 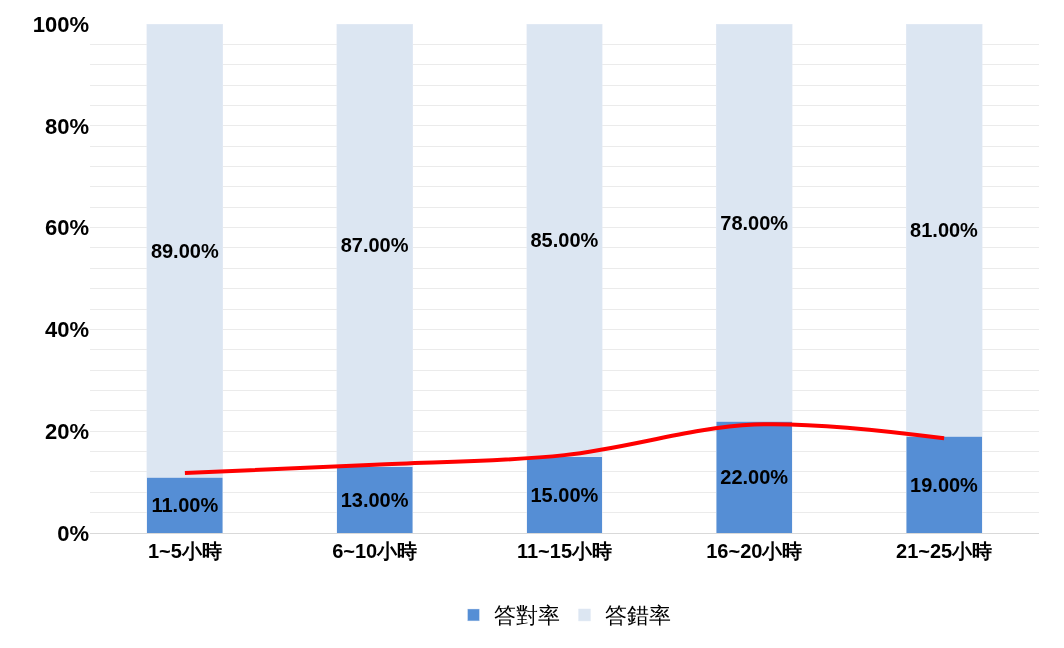 What do you see at coordinates (66, 330) in the screenshot?
I see `y-tick-label: 40%` at bounding box center [66, 330].